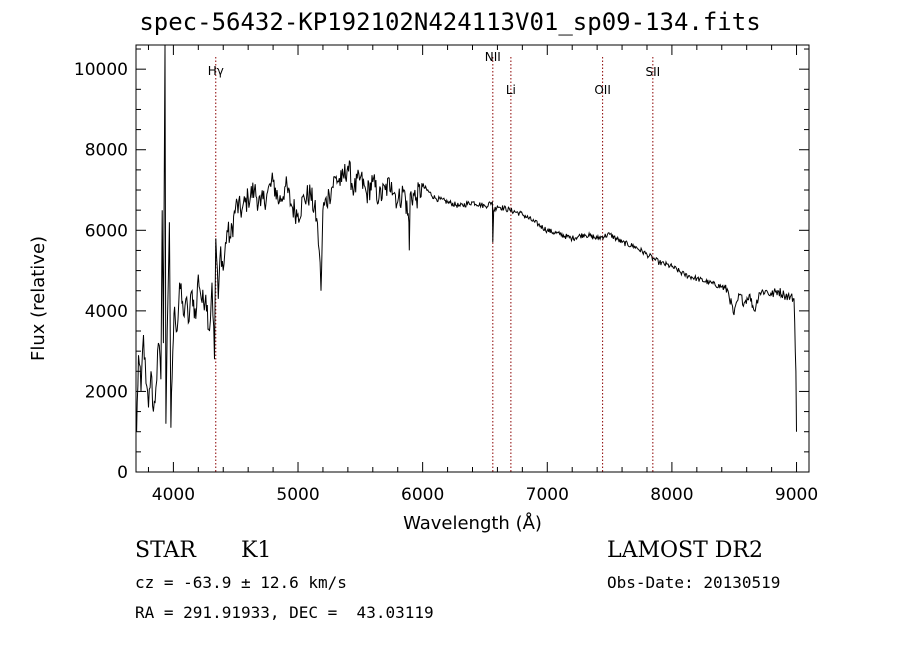 This screenshot has width=900, height=649. Describe the element at coordinates (216, 71) in the screenshot. I see `spectral-line-label: Hγ` at that location.